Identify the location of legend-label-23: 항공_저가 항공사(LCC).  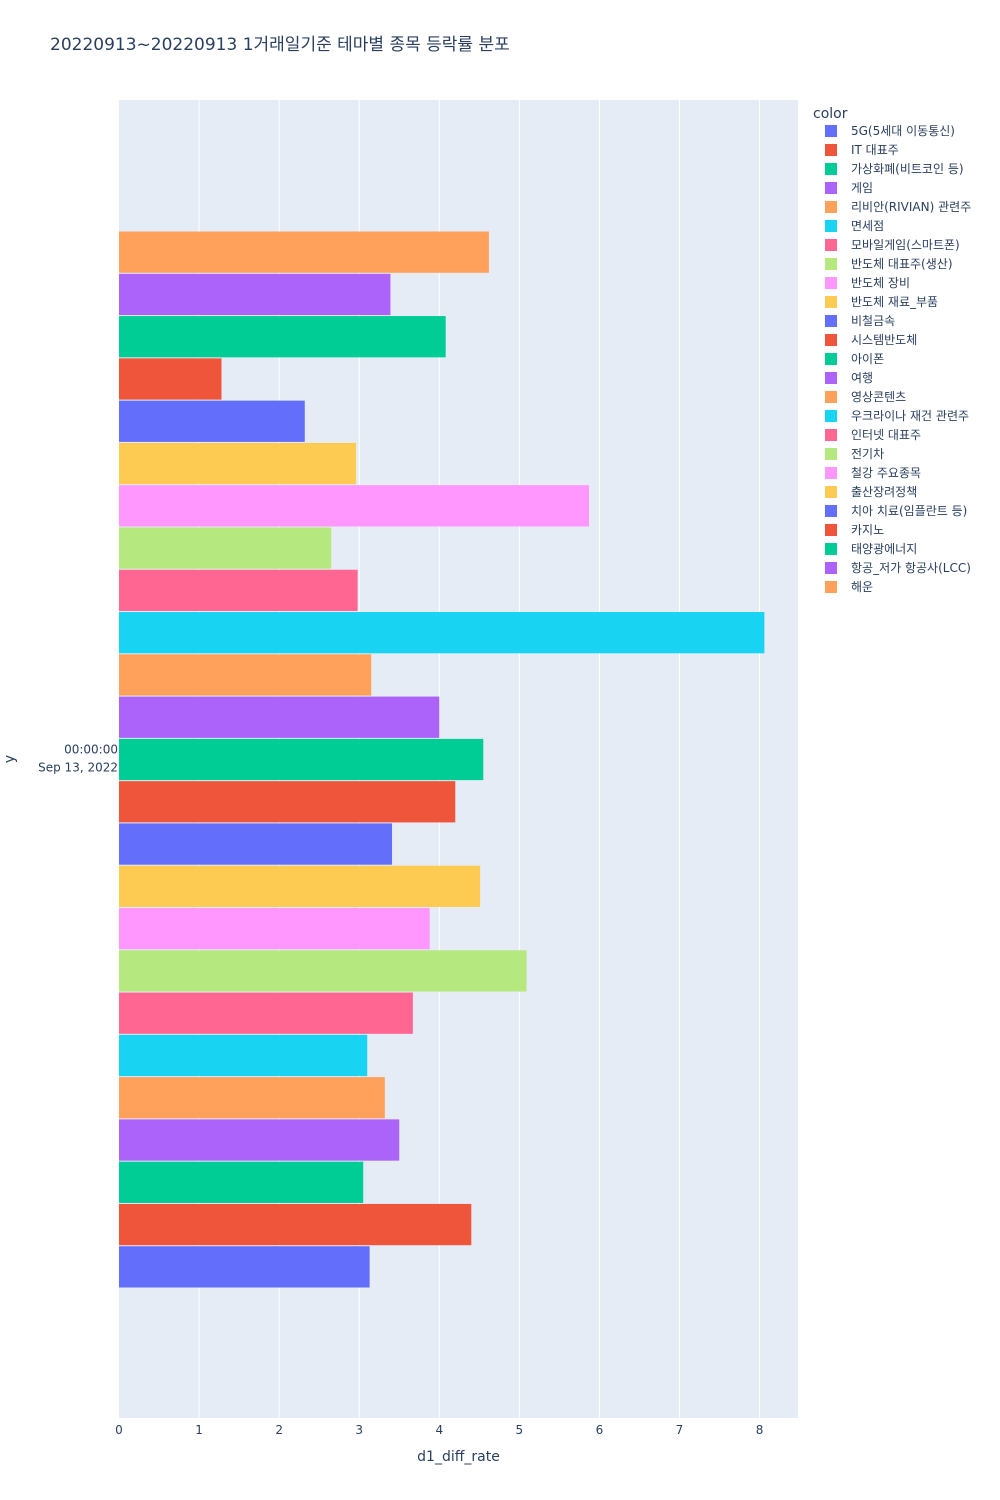
(911, 568).